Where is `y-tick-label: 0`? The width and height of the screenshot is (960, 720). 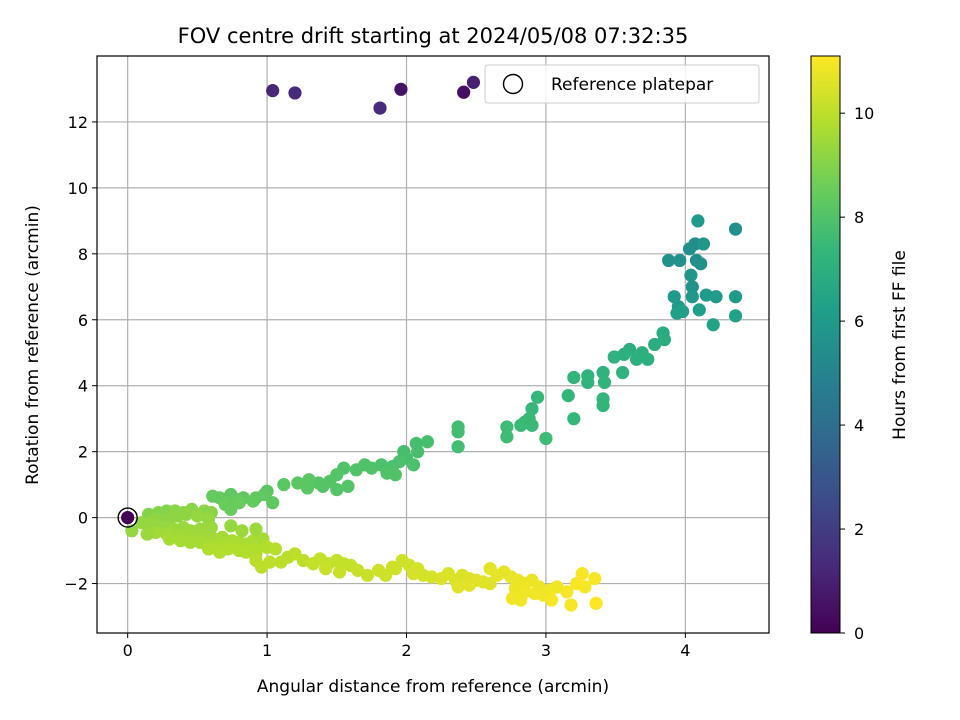
y-tick-label: 0 is located at coordinates (83, 518).